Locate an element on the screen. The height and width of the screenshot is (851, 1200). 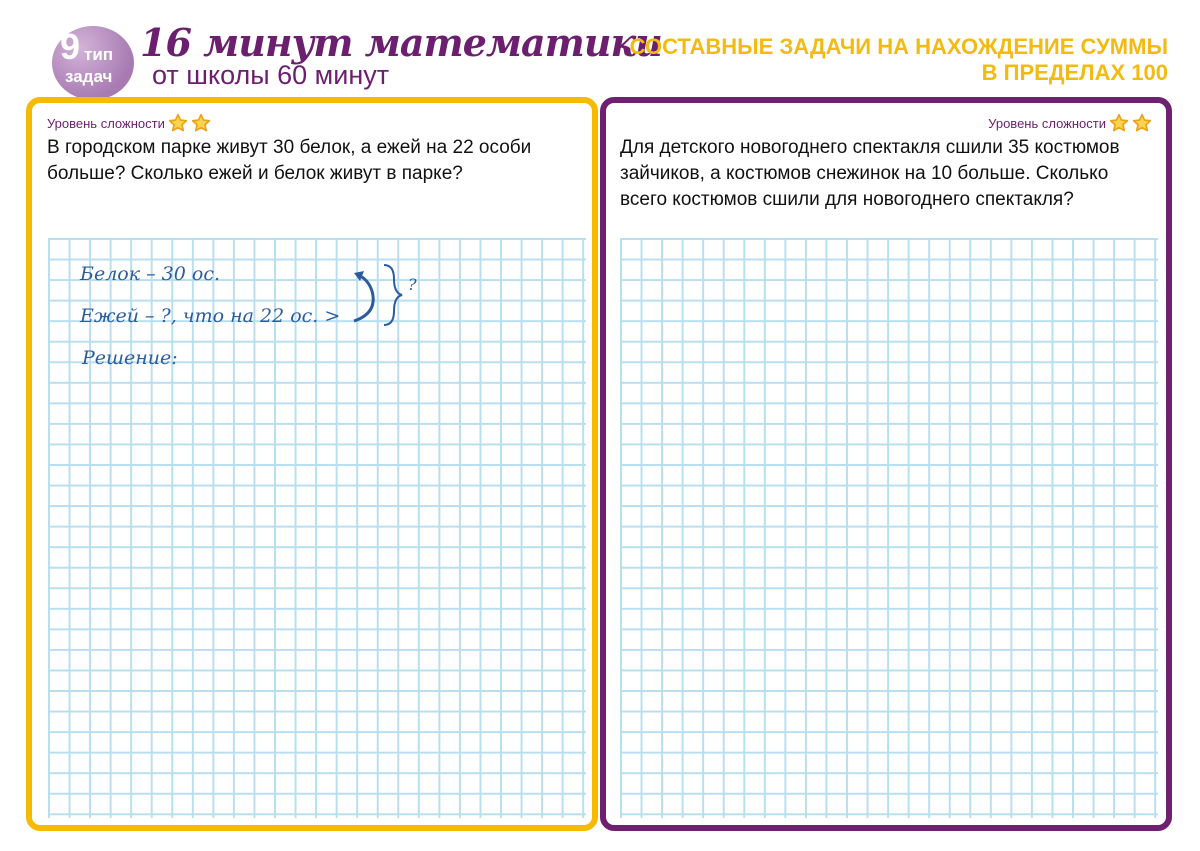
badge-number: 9 is located at coordinates (70, 46).